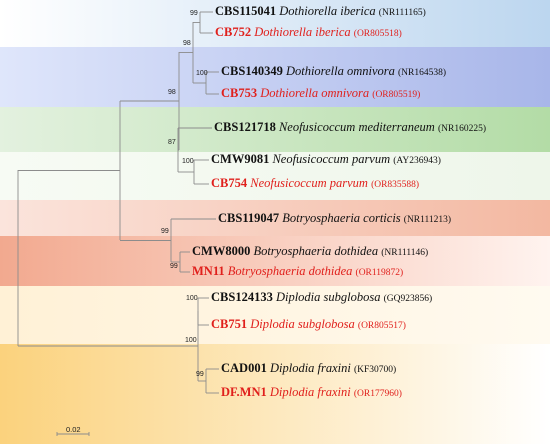 The image size is (550, 444). Describe the element at coordinates (356, 127) in the screenshot. I see `species-name: Neofusicoccum mediterraneum` at that location.